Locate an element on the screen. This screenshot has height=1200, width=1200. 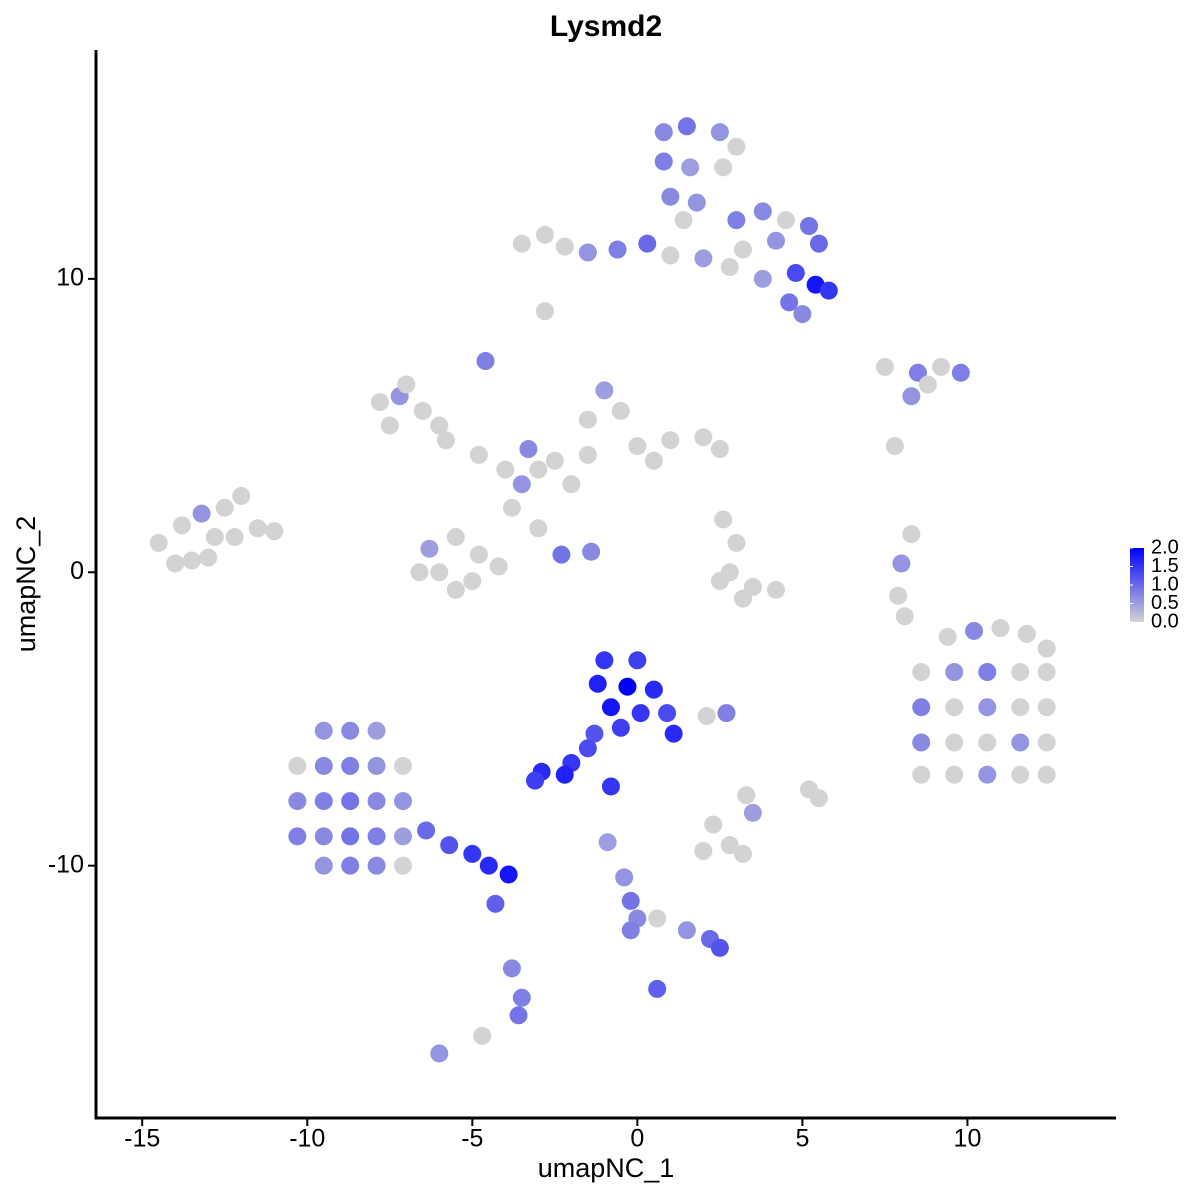
y-tick-label: 0 is located at coordinates (77, 571).